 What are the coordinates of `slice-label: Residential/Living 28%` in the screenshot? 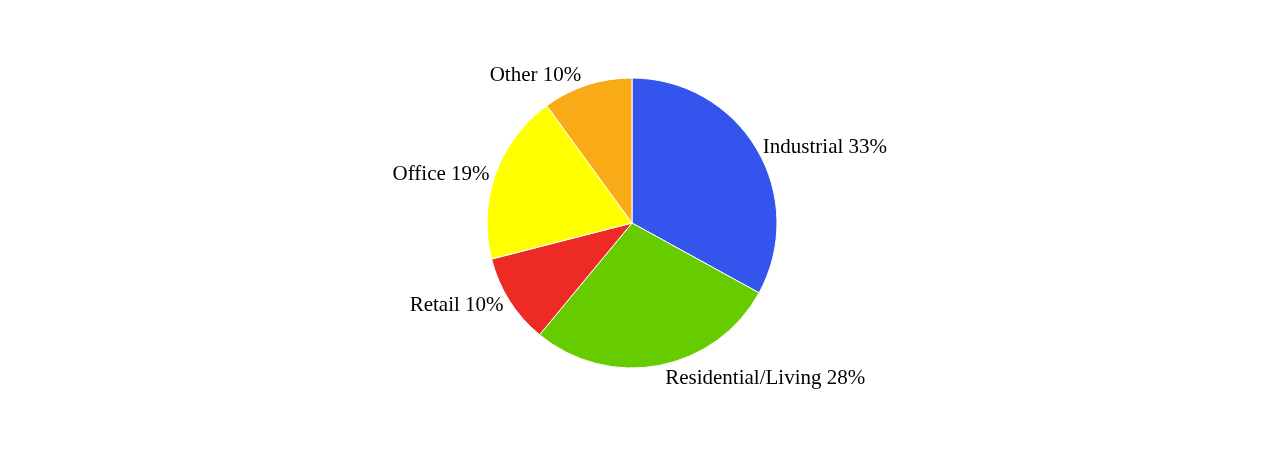 It's located at (765, 377).